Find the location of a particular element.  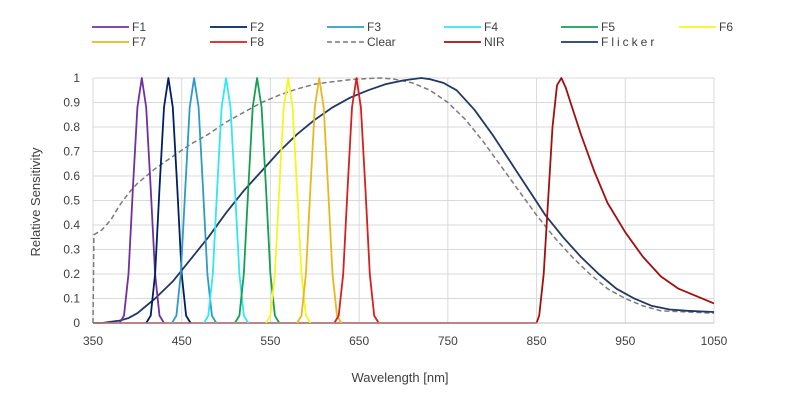

series-line-f8 is located at coordinates (356, 200).